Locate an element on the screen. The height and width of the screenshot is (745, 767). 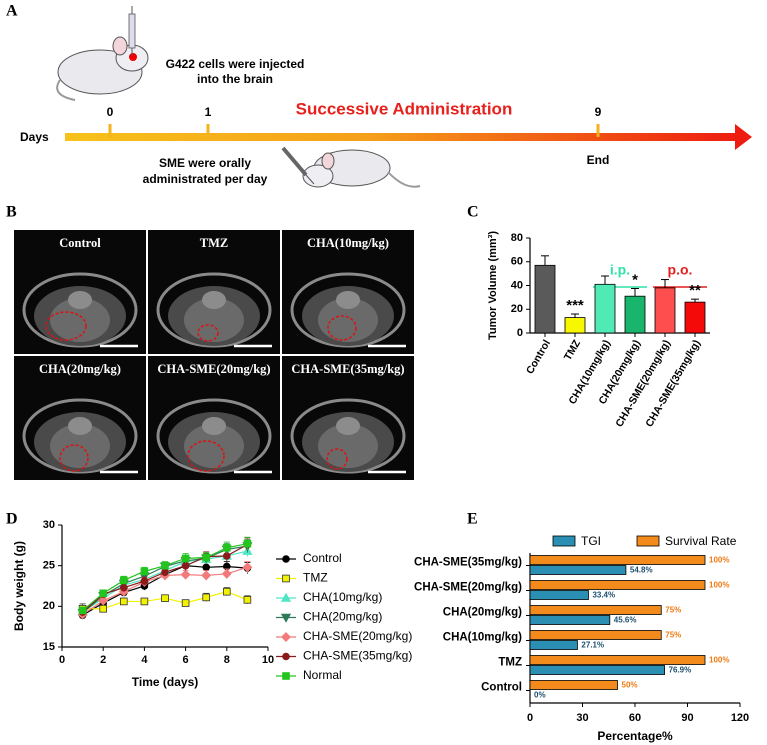
oral-note: administrated per day is located at coordinates (205, 179).